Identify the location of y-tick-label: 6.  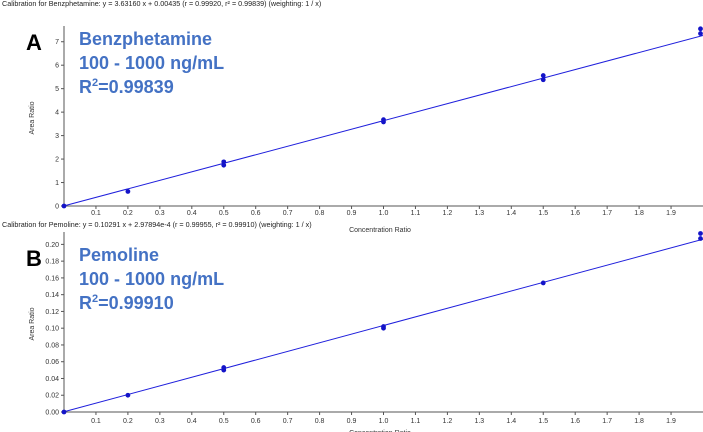
(57, 66).